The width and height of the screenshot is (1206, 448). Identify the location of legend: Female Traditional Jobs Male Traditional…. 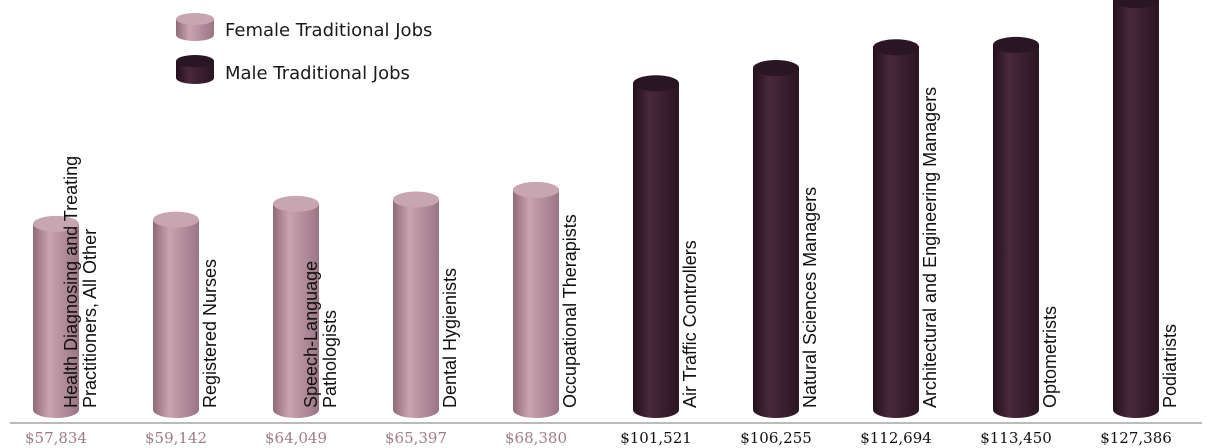
(304, 48).